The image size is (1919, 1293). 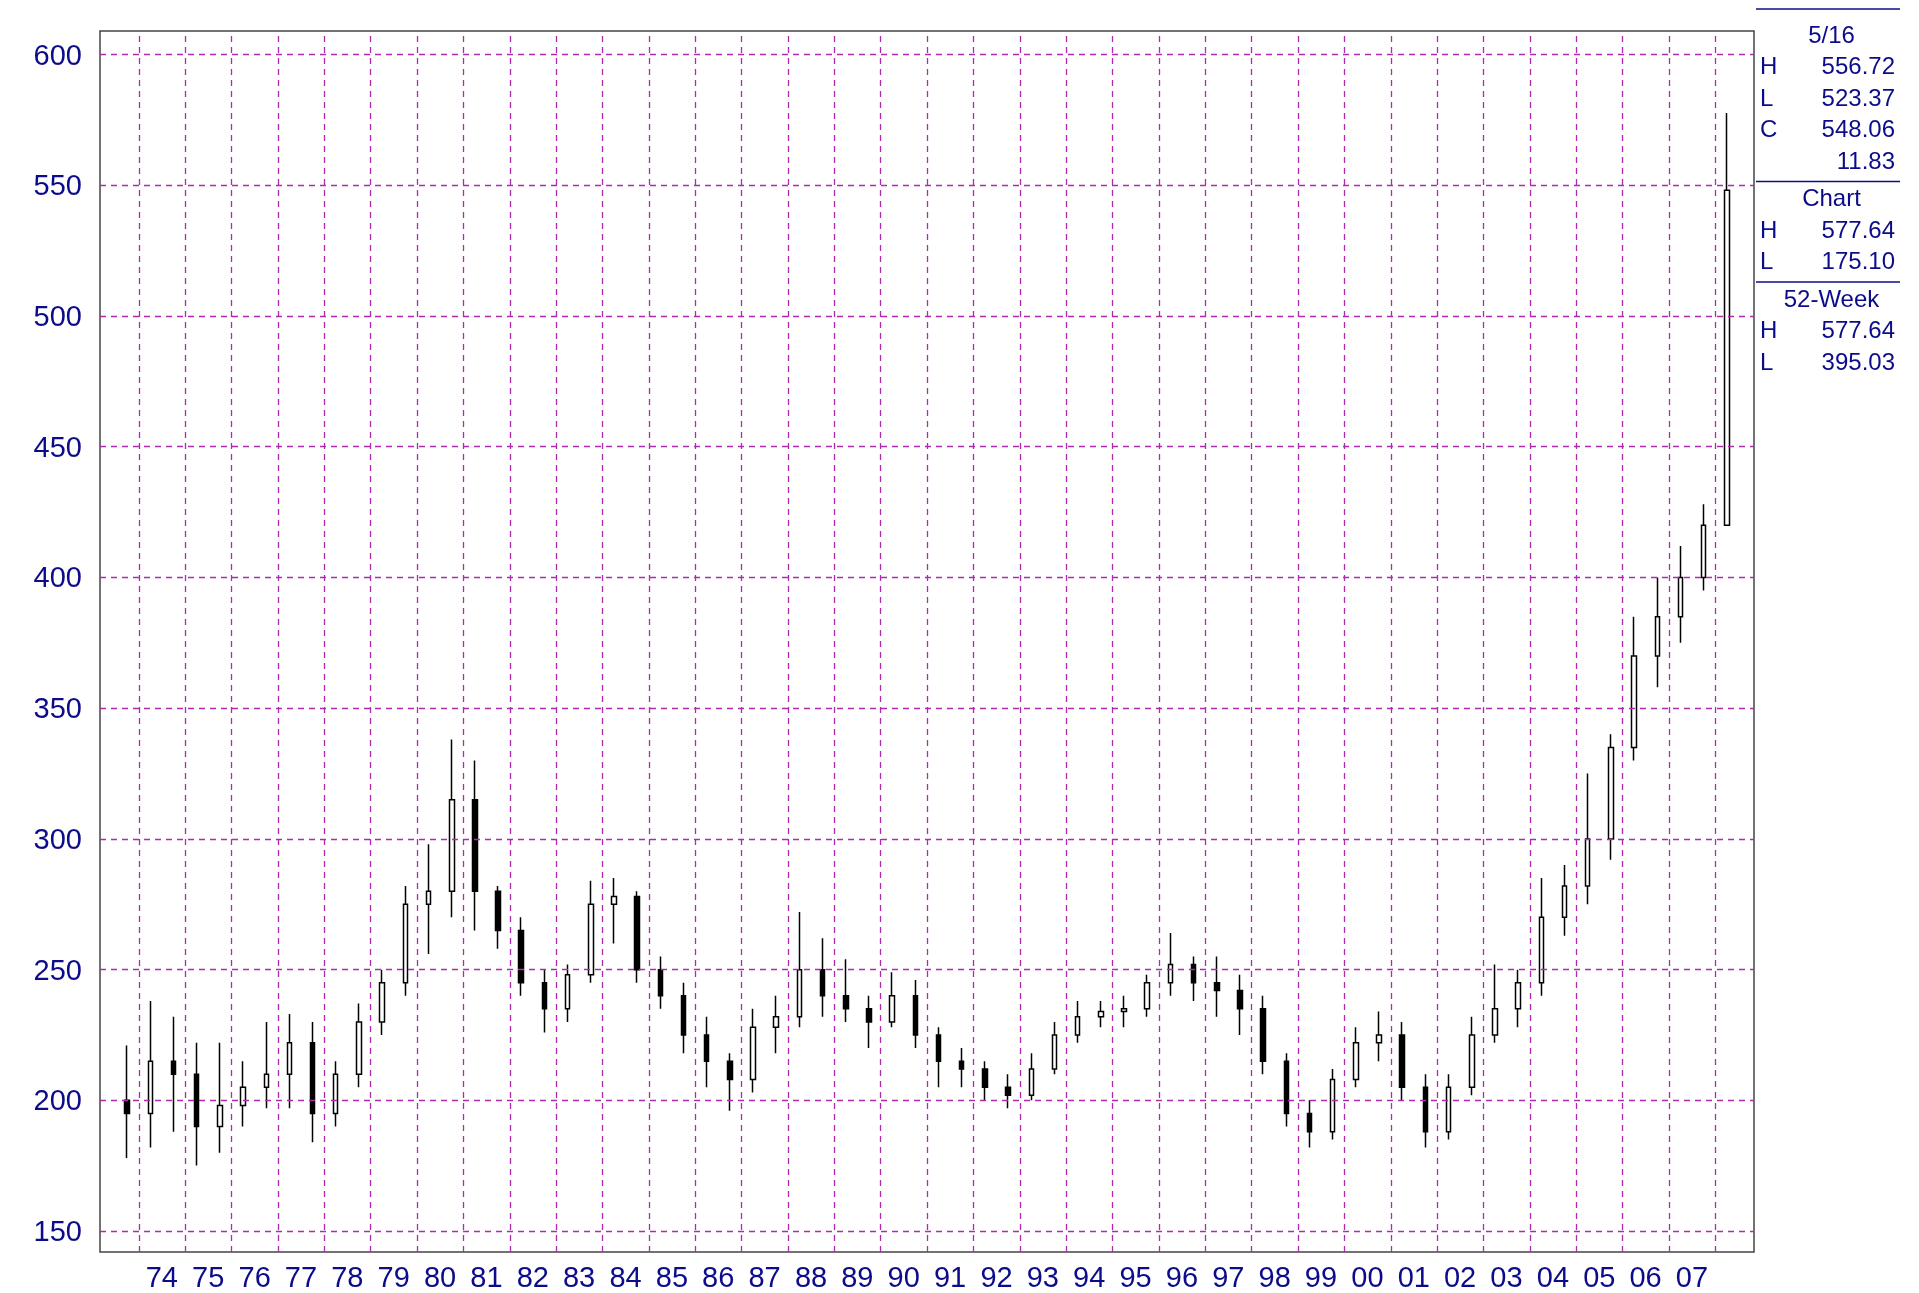 I want to click on x-tick-label: 03, so click(x=1506, y=1276).